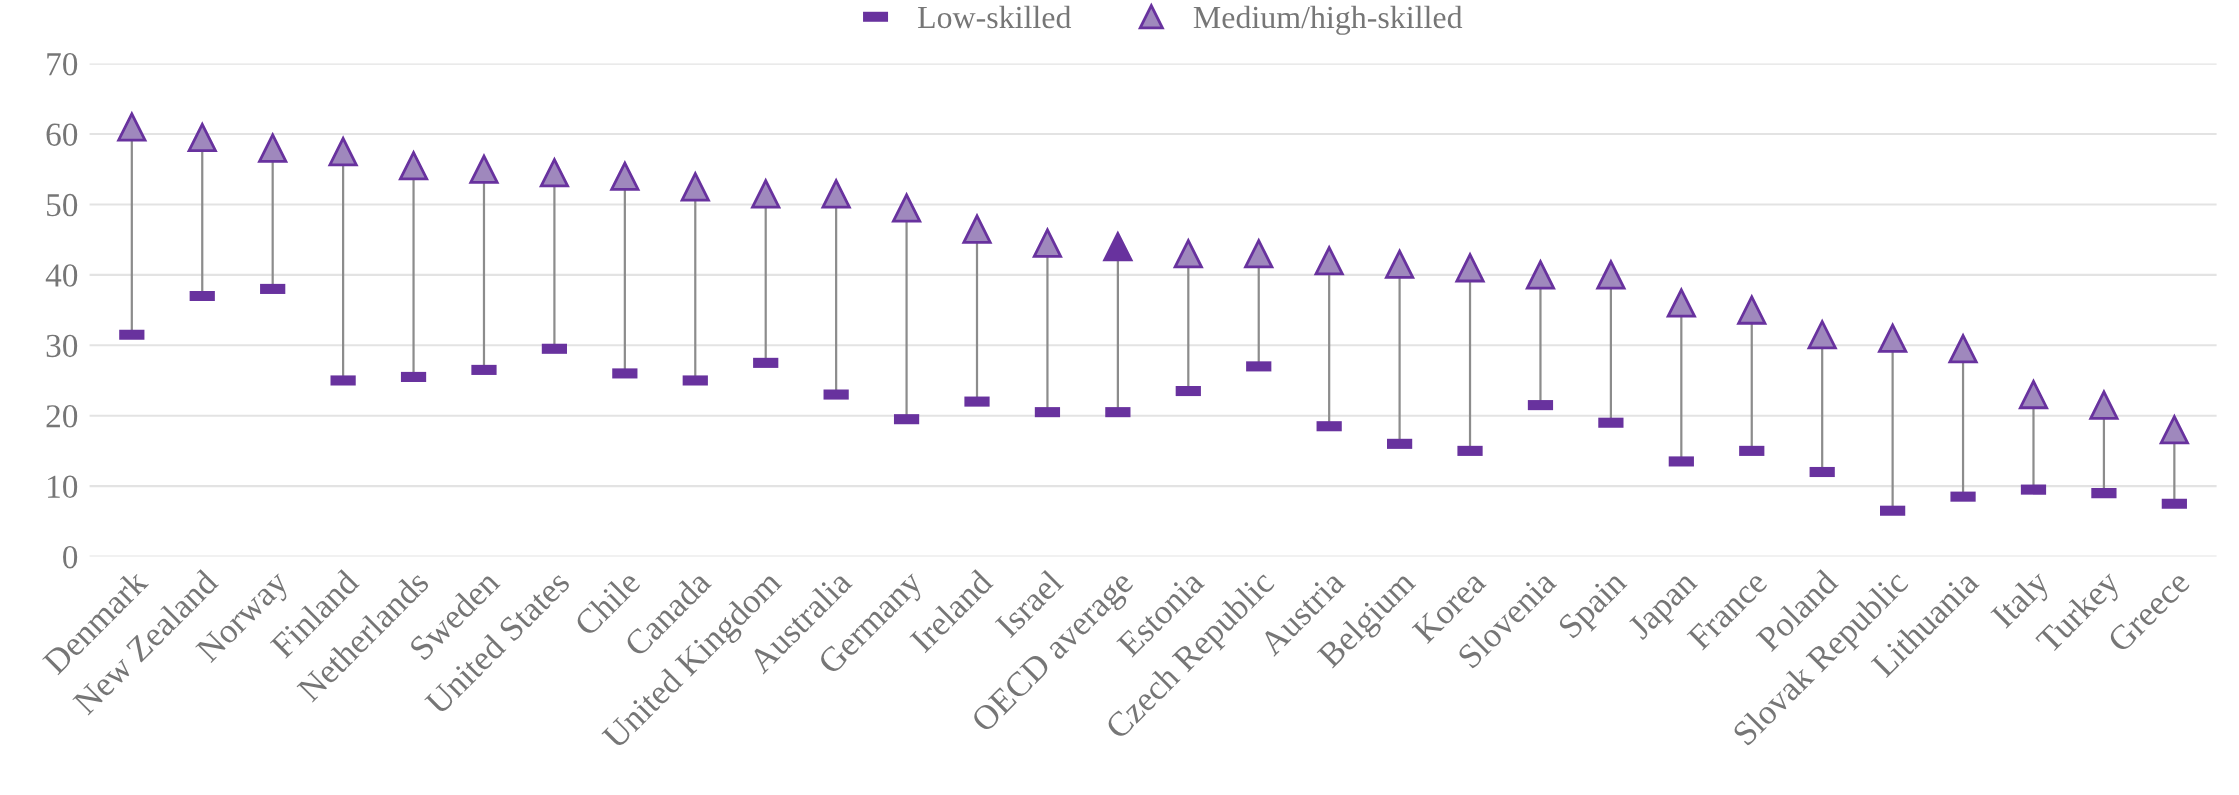 The width and height of the screenshot is (2239, 795). What do you see at coordinates (70, 557) in the screenshot?
I see `y-tick-label: 0` at bounding box center [70, 557].